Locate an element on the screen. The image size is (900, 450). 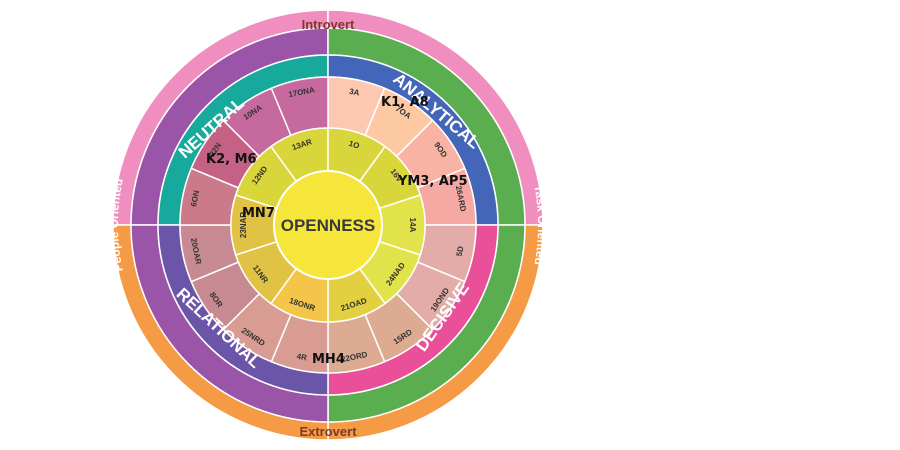
outer-segment-label: 6ON is located at coordinates (195, 198).